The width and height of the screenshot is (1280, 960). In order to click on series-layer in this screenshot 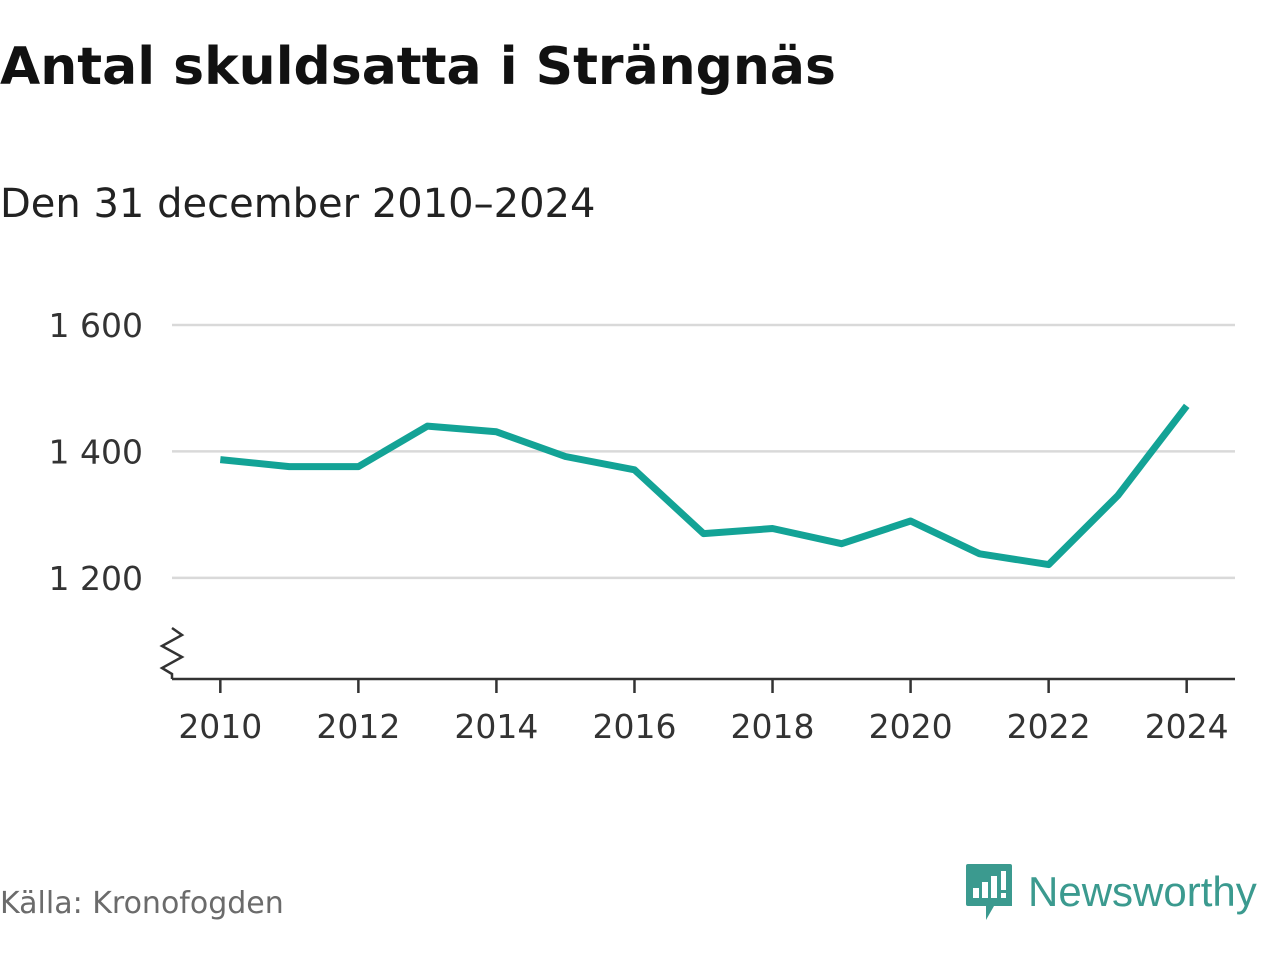, I will do `click(704, 486)`.